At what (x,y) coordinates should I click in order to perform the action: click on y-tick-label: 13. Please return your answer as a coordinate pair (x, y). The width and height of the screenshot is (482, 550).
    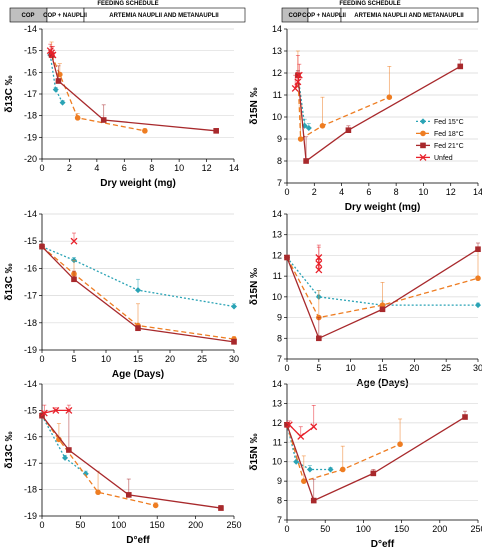
    Looking at the image, I should click on (277, 235).